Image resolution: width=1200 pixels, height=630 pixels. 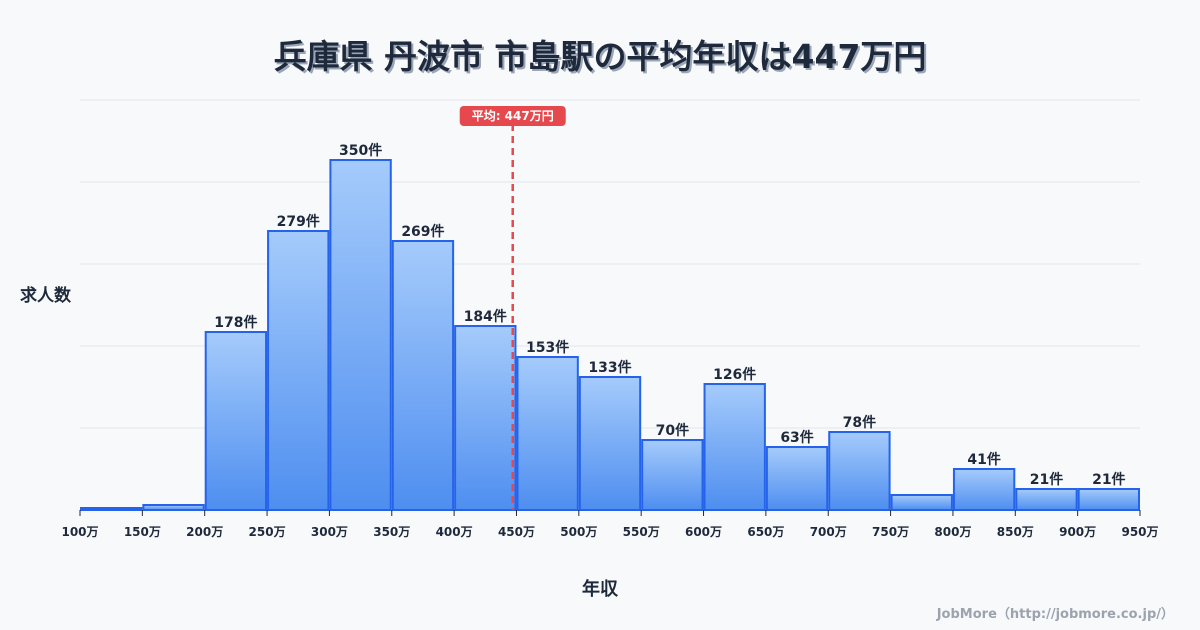 I want to click on x-tick-label: 800万, so click(x=952, y=532).